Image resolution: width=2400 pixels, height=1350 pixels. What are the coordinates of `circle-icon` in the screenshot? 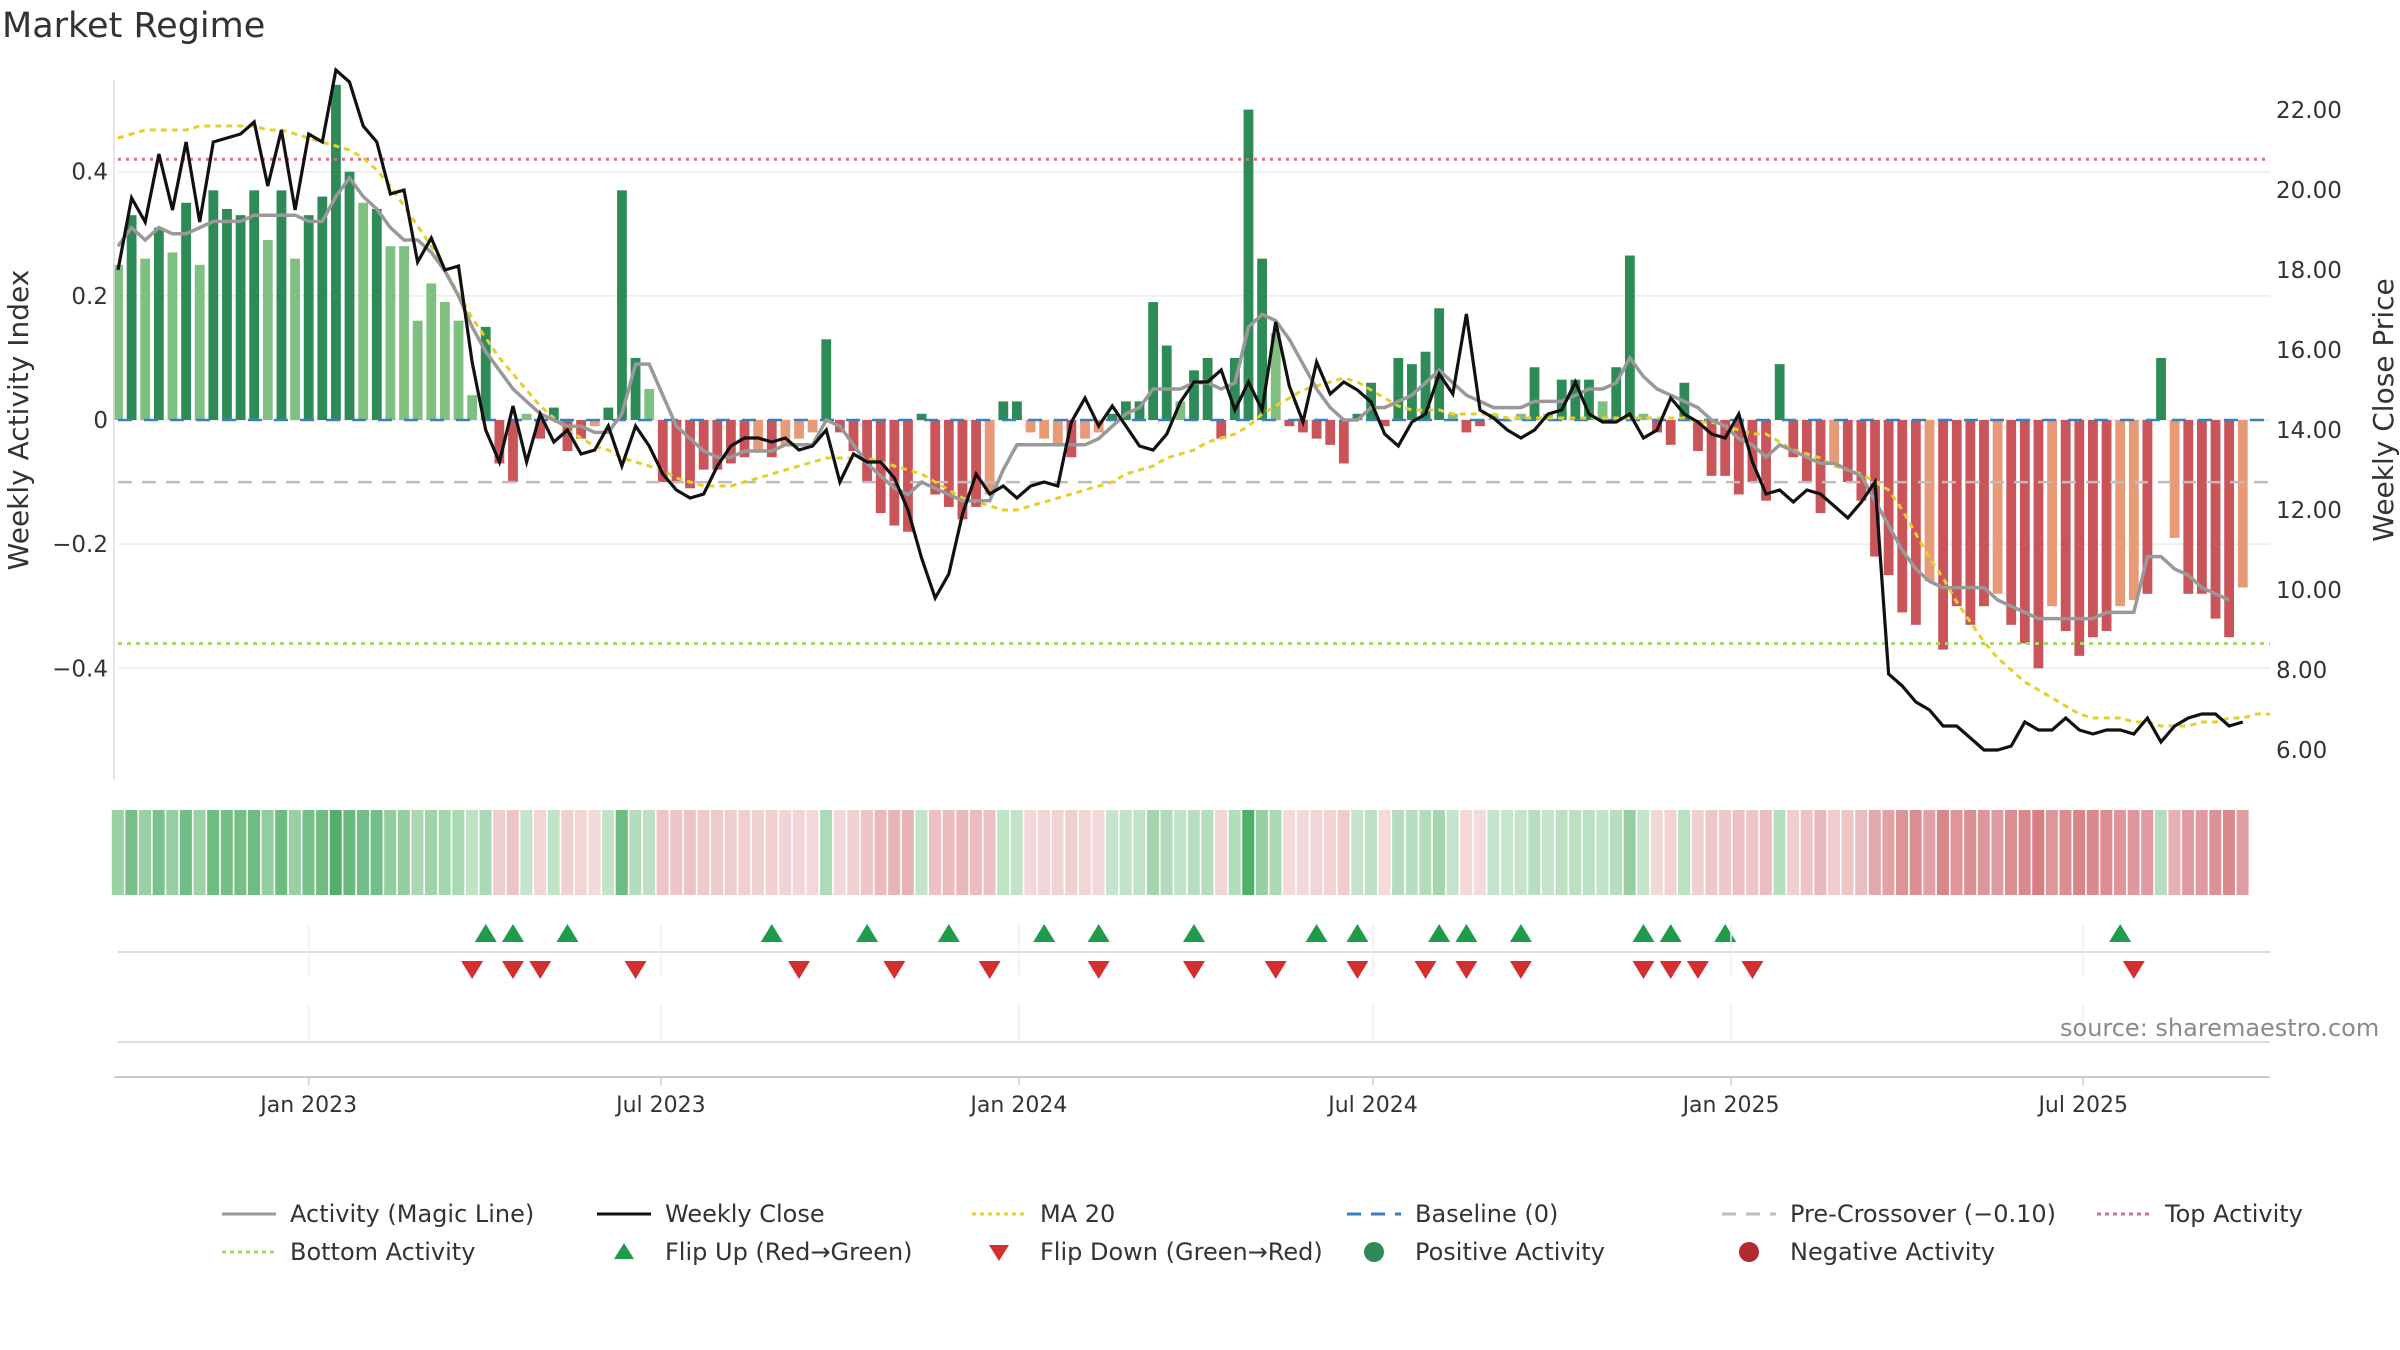 It's located at (1374, 1252).